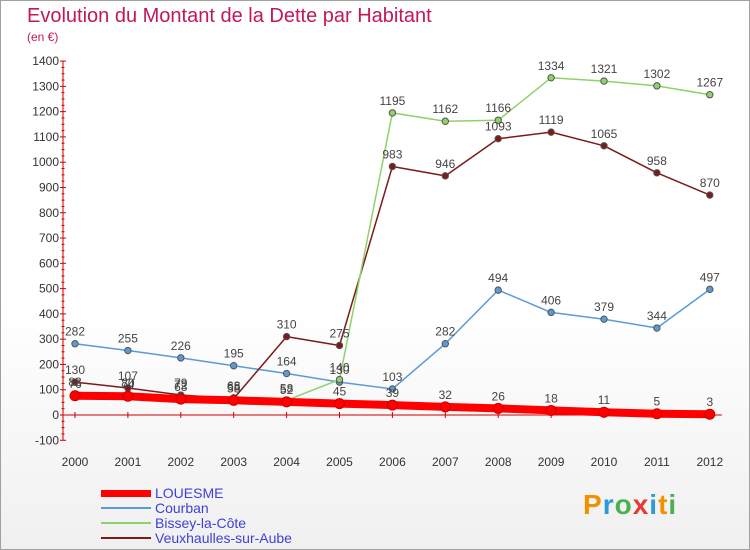 The width and height of the screenshot is (750, 550). What do you see at coordinates (233, 462) in the screenshot?
I see `x-tick-label: 2003` at bounding box center [233, 462].